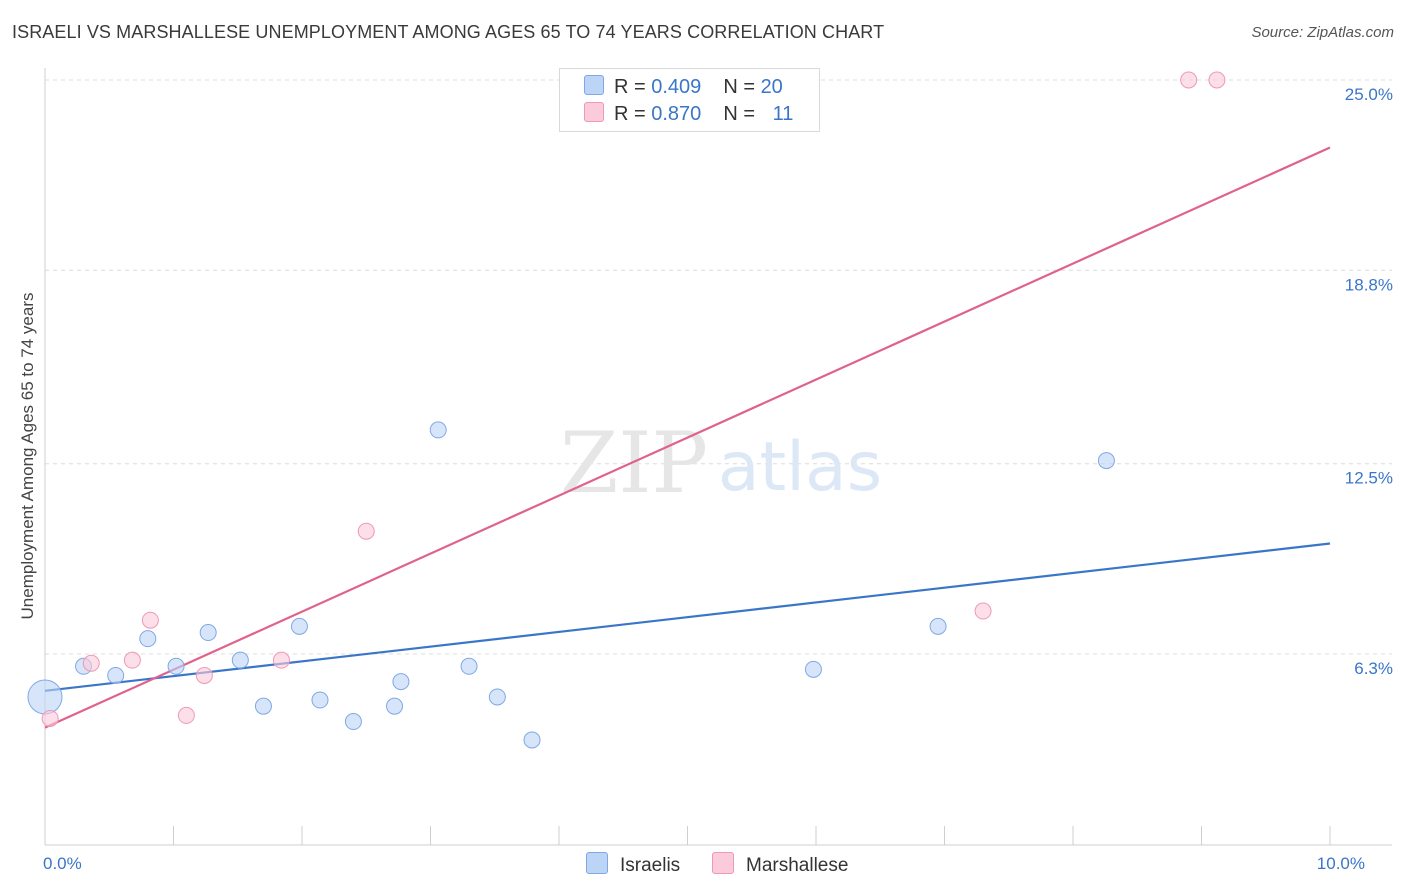 This screenshot has height=892, width=1406. I want to click on x-tick-label: 10.0%, so click(1341, 863).